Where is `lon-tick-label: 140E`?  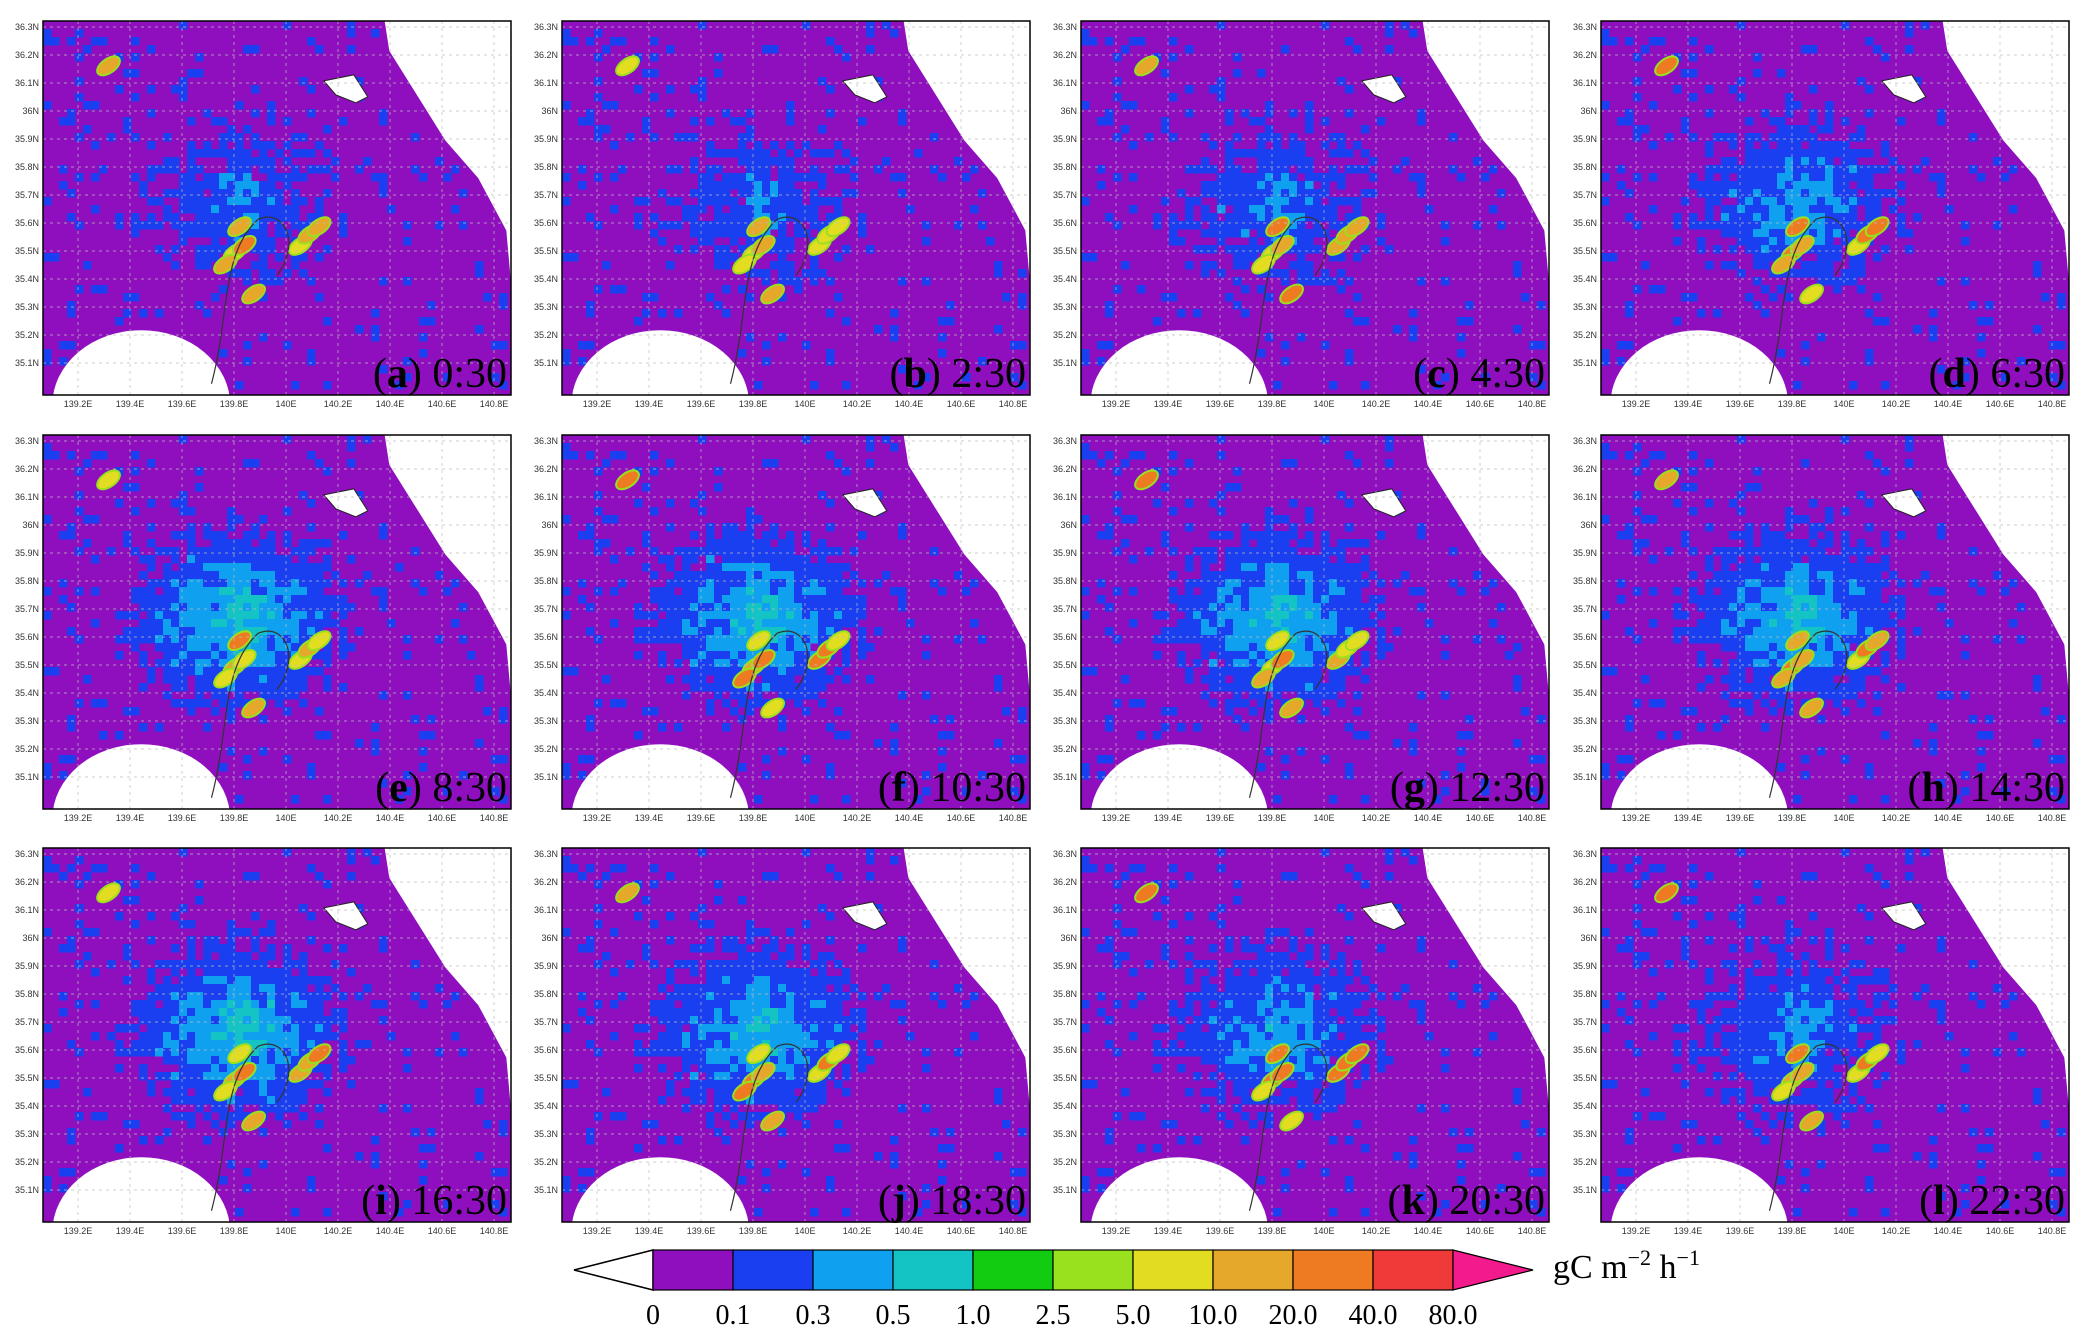
lon-tick-label: 140E is located at coordinates (1323, 404).